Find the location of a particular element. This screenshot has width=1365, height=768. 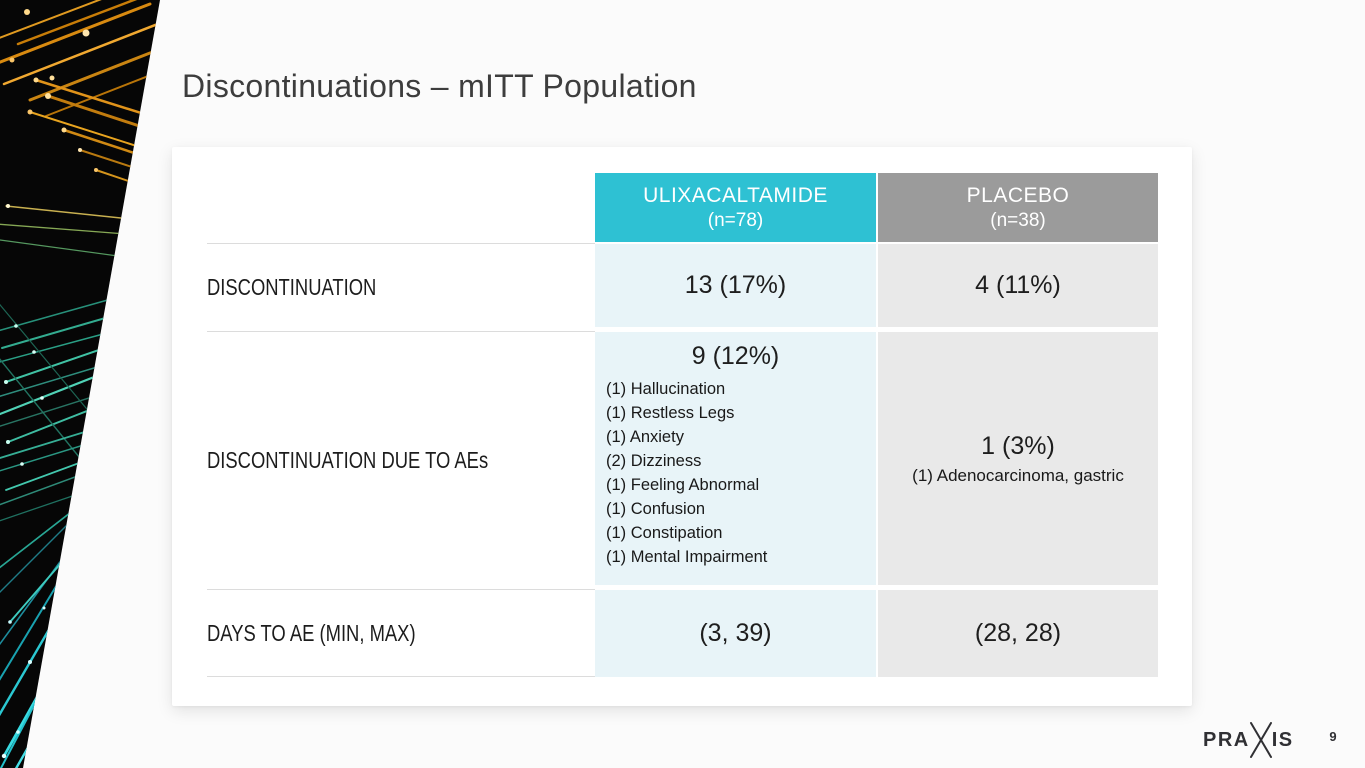

column-header-n: (n=38) is located at coordinates (1018, 220).